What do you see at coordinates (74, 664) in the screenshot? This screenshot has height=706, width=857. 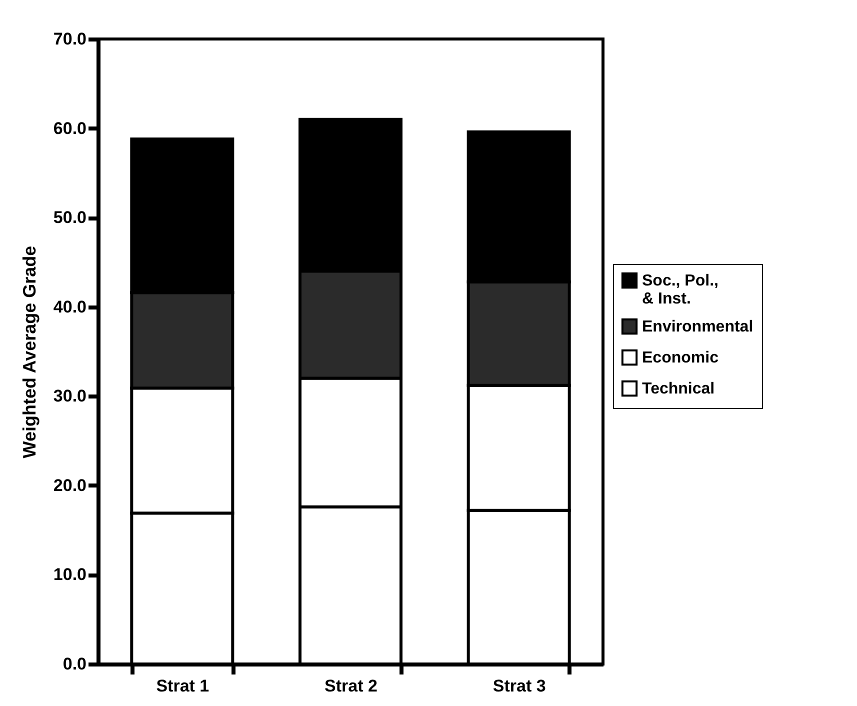 I see `y-tick-label: 0.0` at bounding box center [74, 664].